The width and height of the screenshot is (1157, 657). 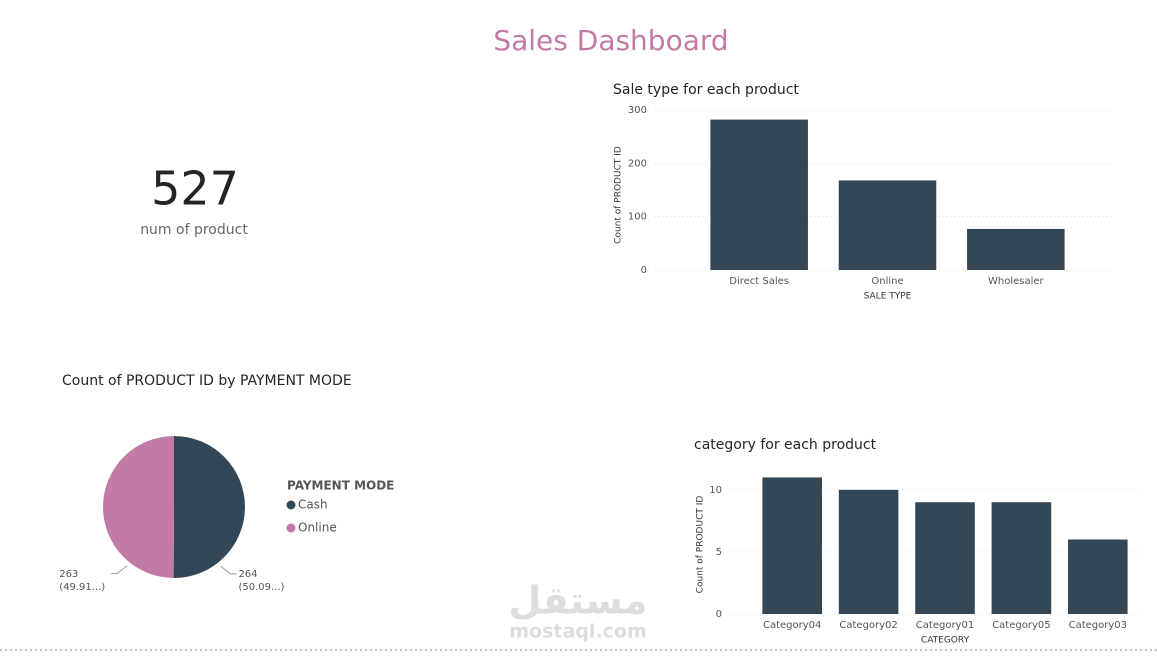 I want to click on y-tick-label: 10, so click(x=715, y=490).